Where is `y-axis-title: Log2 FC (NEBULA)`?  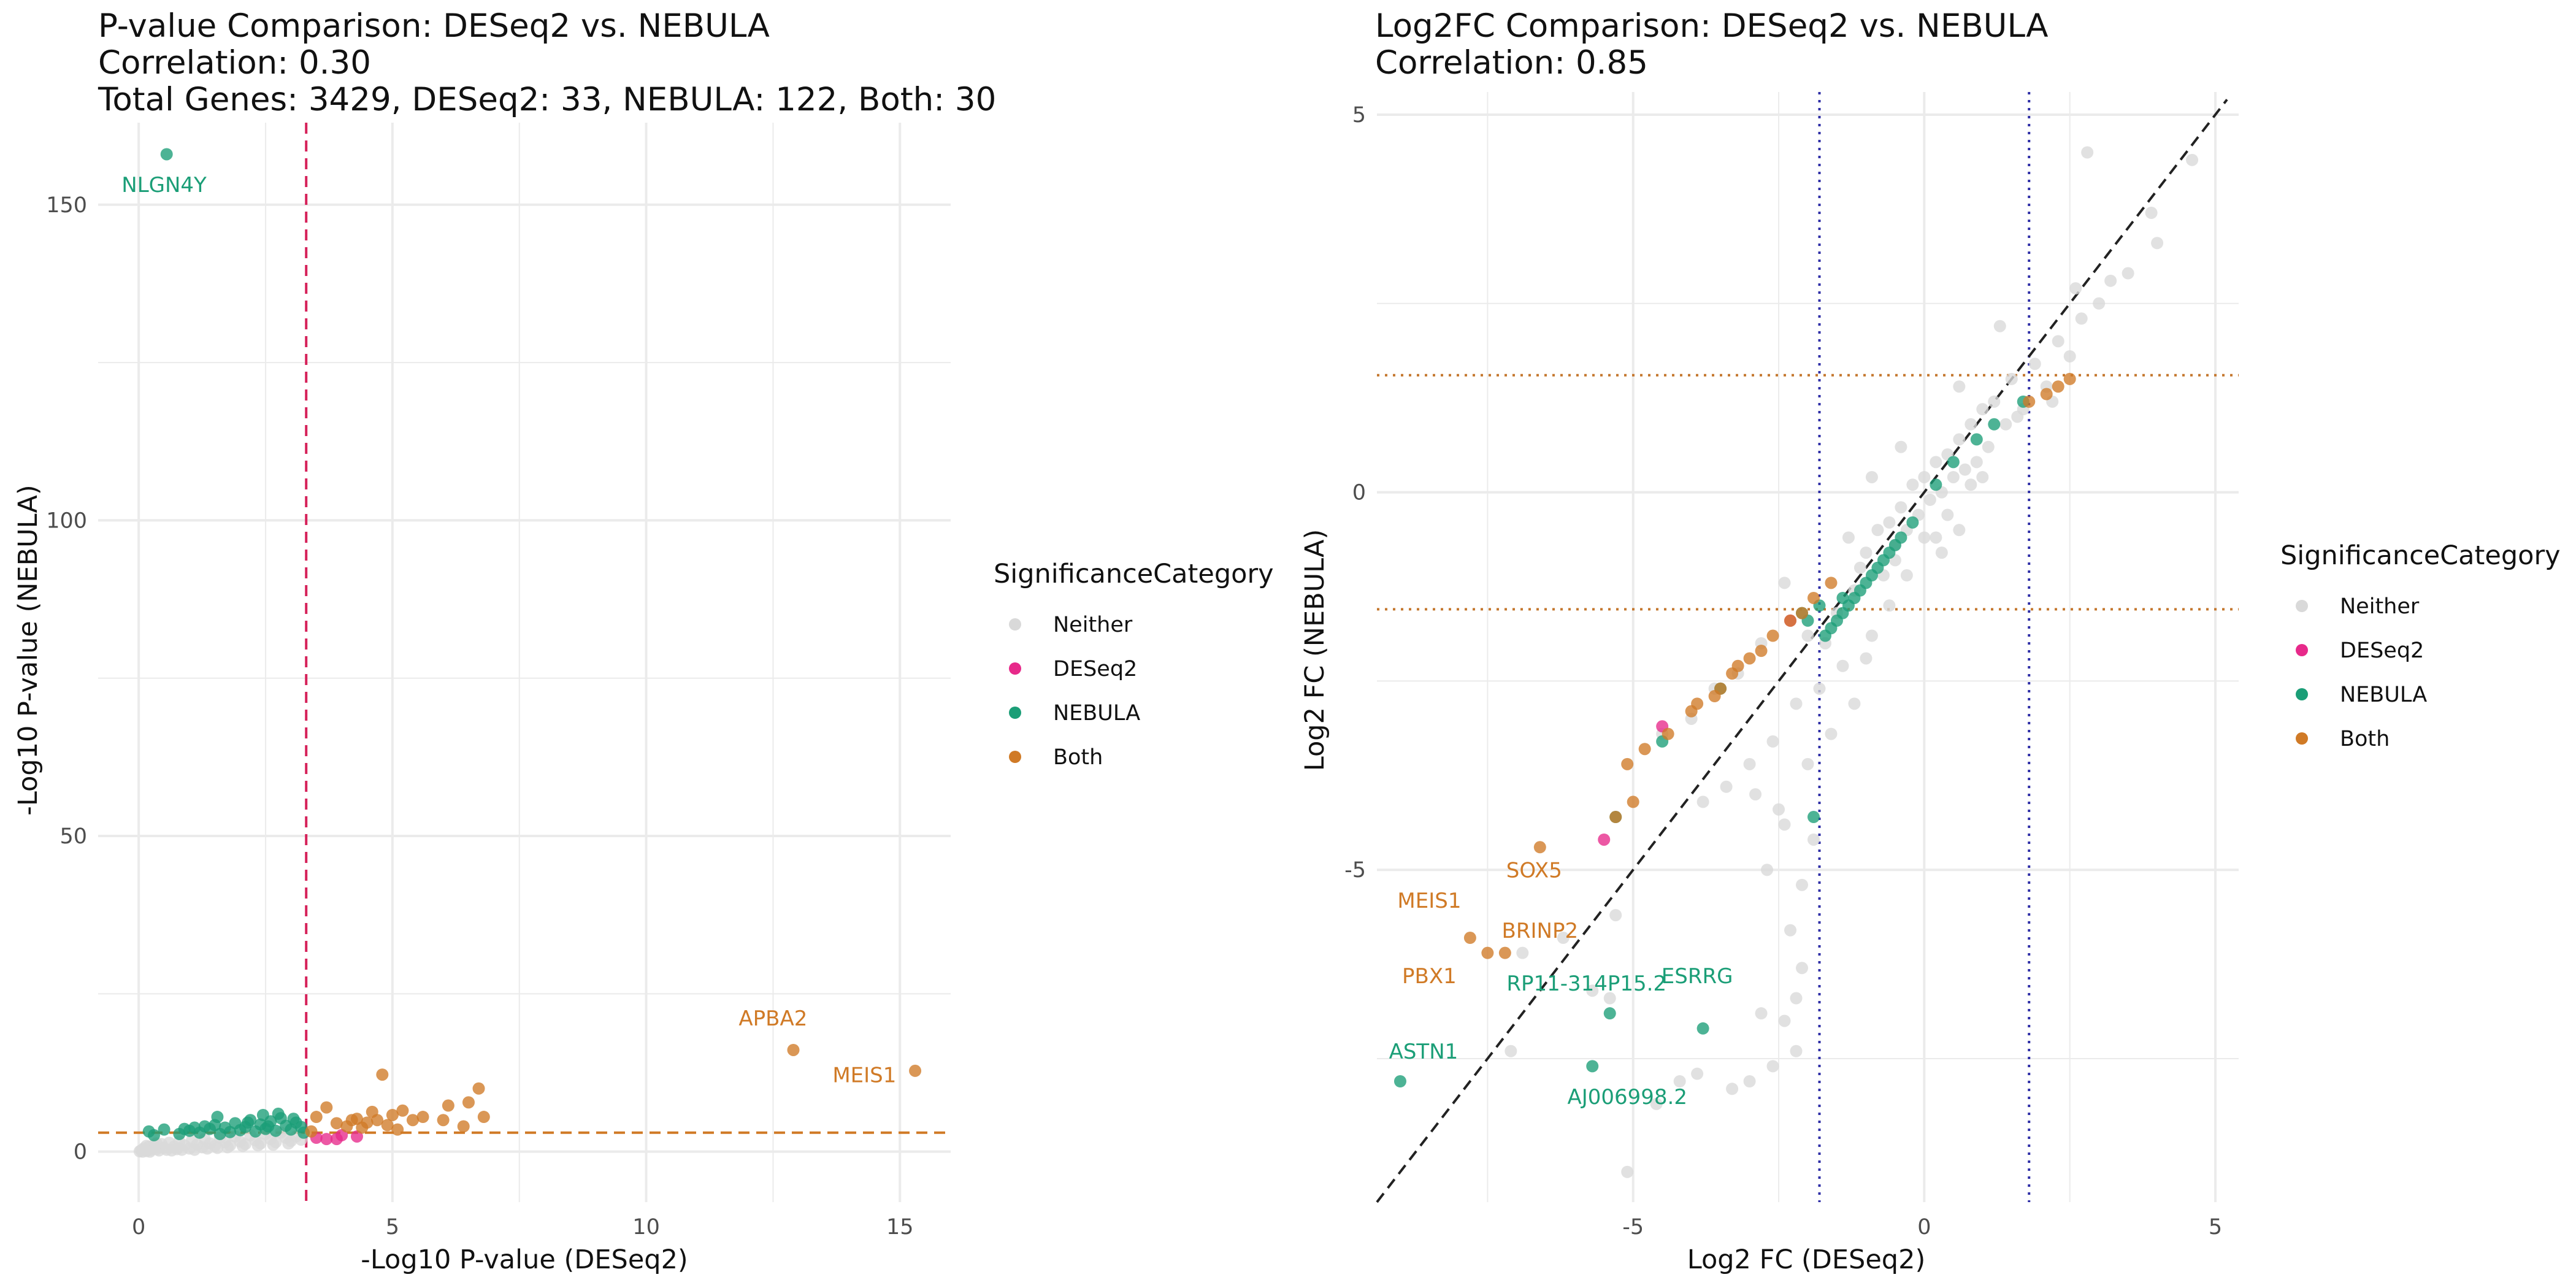 y-axis-title: Log2 FC (NEBULA) is located at coordinates (1315, 650).